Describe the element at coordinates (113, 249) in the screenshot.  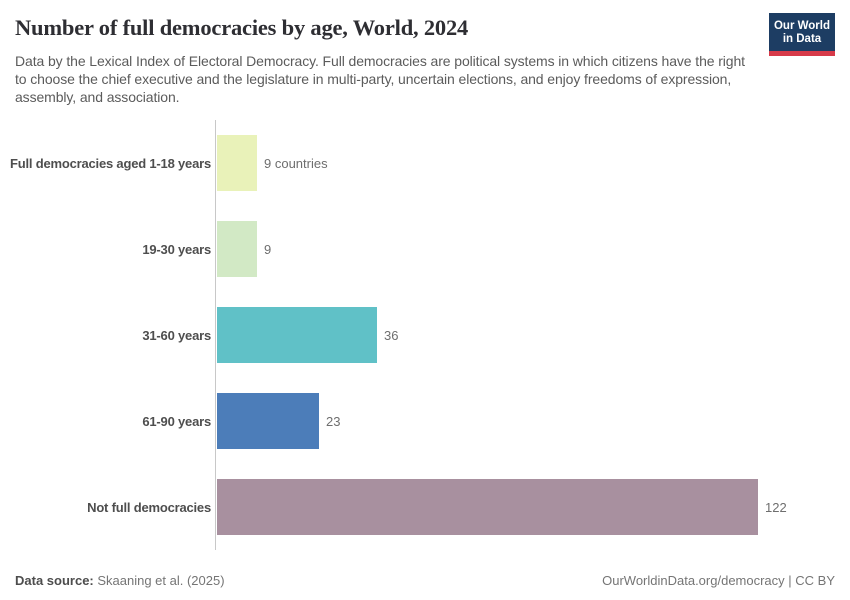
I see `category-label-cell: 19-30 years` at that location.